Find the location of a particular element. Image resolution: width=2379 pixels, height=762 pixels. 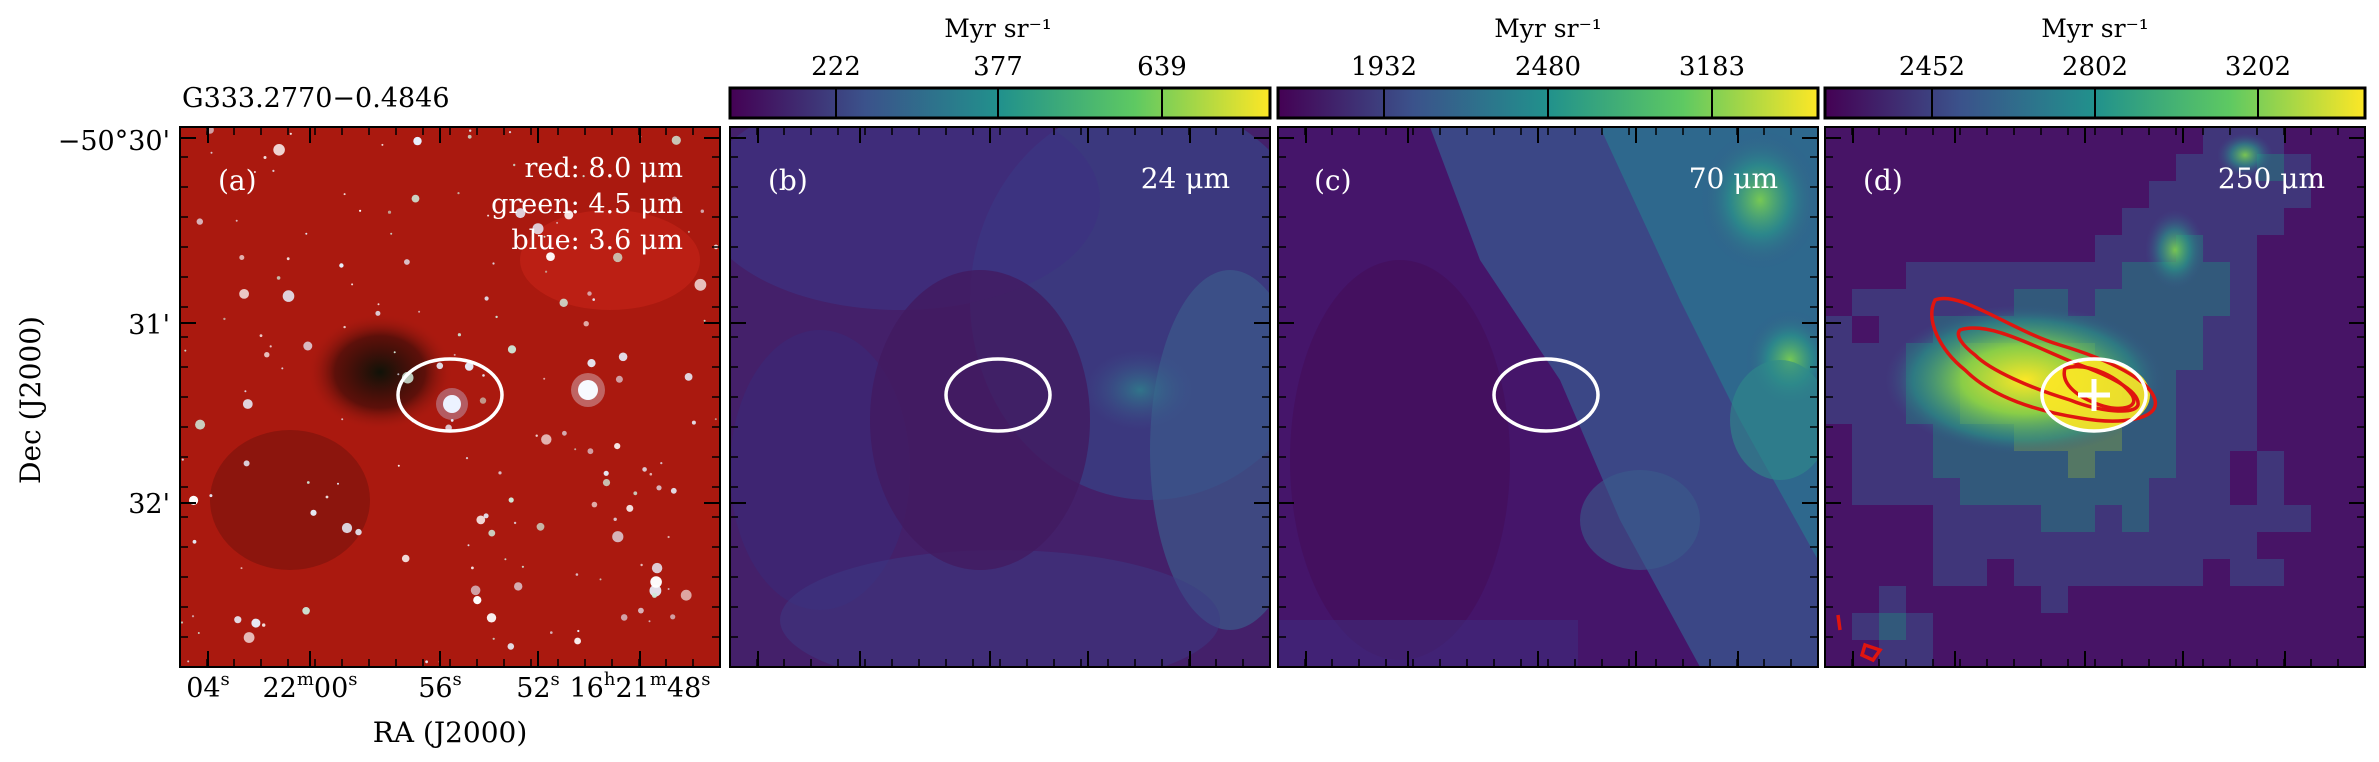

panel-d-contours is located at coordinates (1997, 479).